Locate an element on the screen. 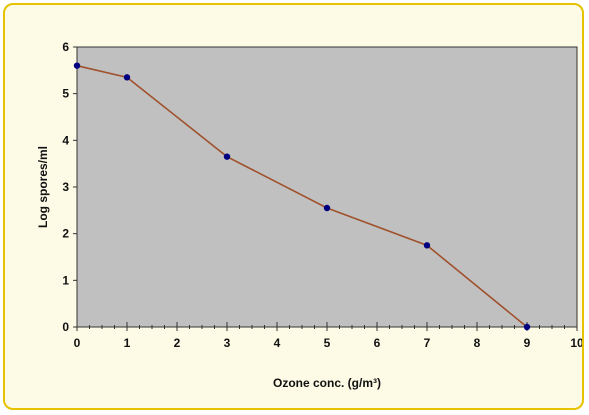  y-tick-label: 4 is located at coordinates (65, 140).